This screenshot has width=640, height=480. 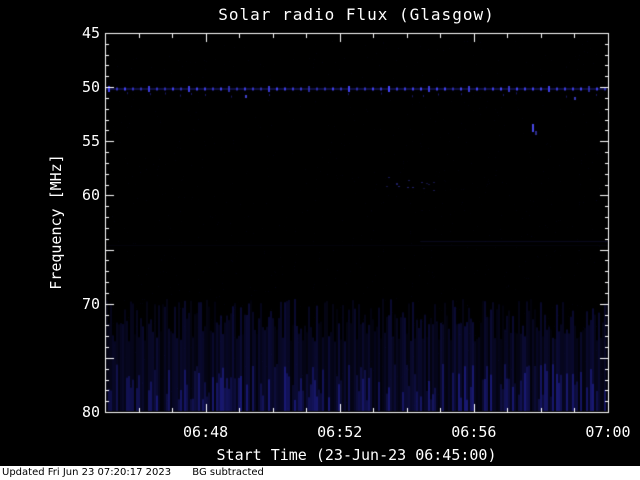 I want to click on y-tick-label: 80, so click(x=90, y=412).